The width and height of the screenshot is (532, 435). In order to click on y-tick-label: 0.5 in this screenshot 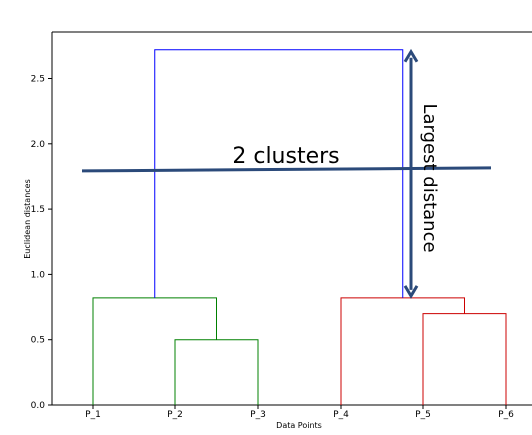, I will do `click(38, 341)`.